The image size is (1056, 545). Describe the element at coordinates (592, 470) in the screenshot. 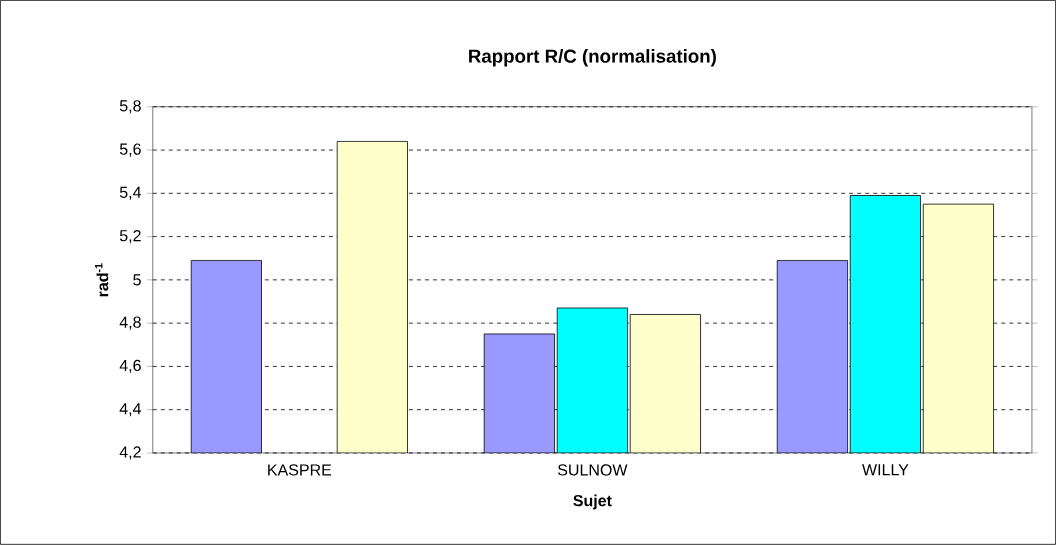

I see `x-tick-label: SULNOW` at that location.